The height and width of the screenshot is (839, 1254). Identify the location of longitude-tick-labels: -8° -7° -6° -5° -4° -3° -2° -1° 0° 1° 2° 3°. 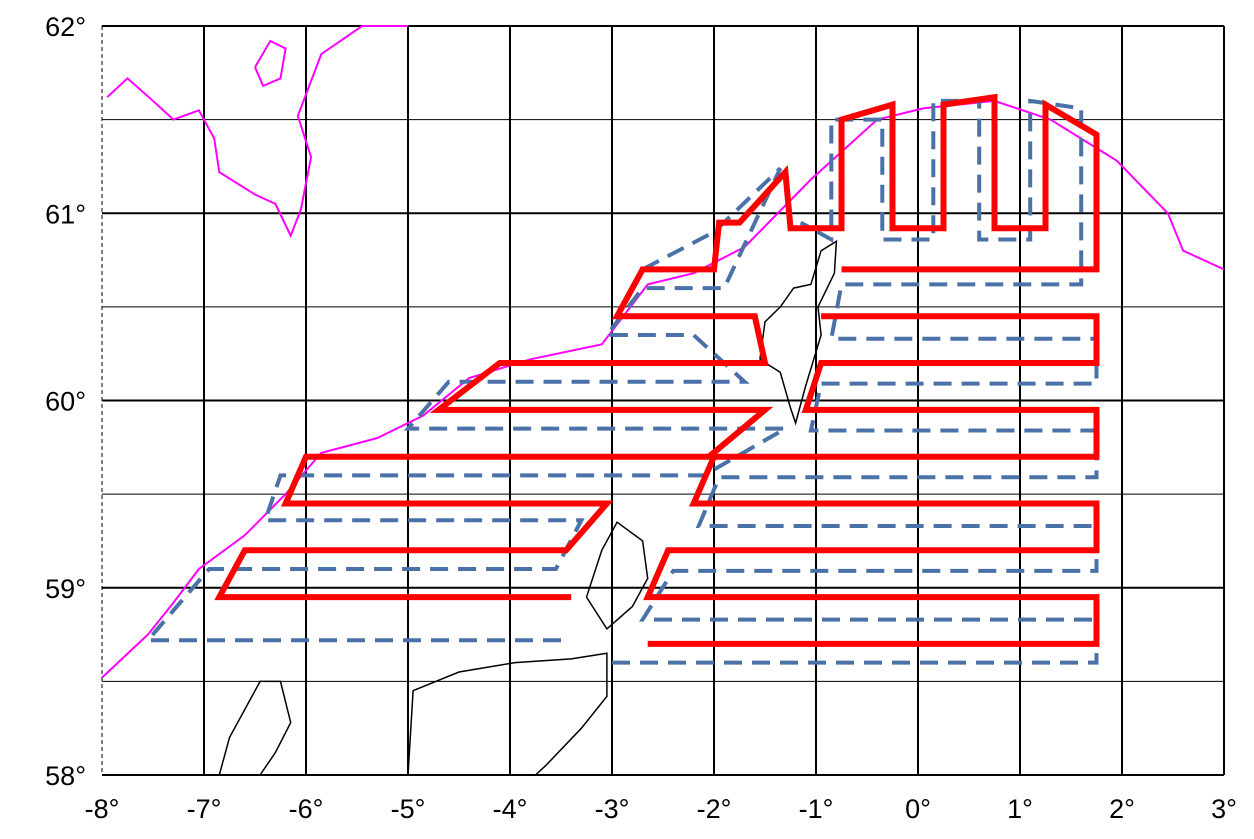
(661, 809).